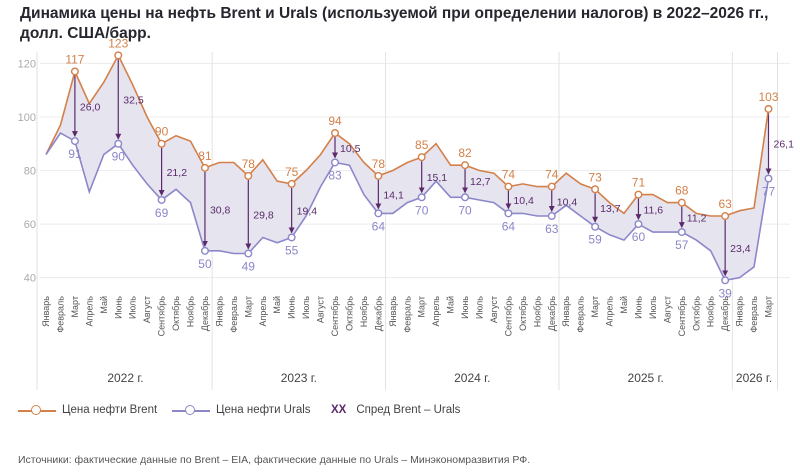 Image resolution: width=800 pixels, height=475 pixels. Describe the element at coordinates (465, 153) in the screenshot. I see `brent-label: 82` at that location.